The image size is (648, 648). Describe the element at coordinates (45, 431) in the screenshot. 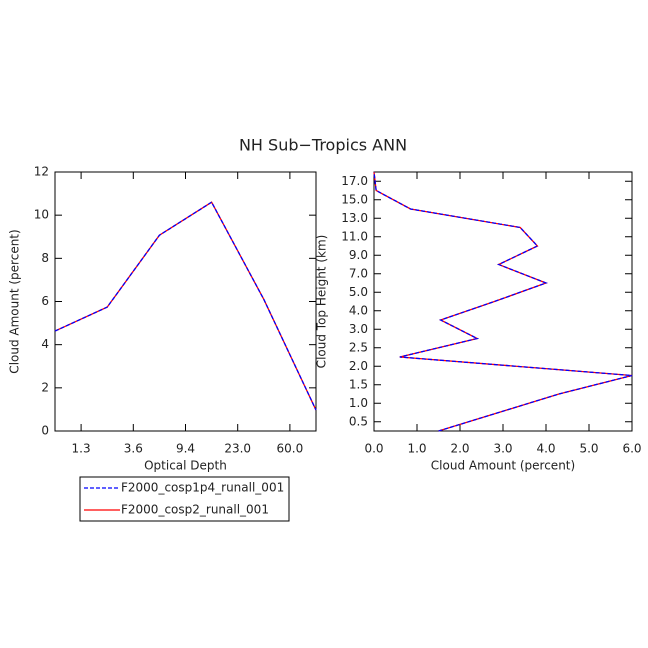

I see `y-tick-label: 0` at that location.